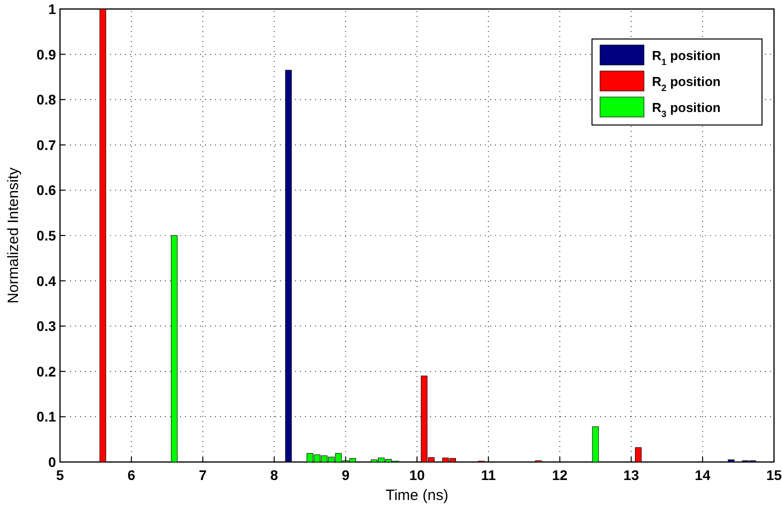 Image resolution: width=782 pixels, height=516 pixels. What do you see at coordinates (417, 475) in the screenshot?
I see `x-tick-label: 10` at bounding box center [417, 475].